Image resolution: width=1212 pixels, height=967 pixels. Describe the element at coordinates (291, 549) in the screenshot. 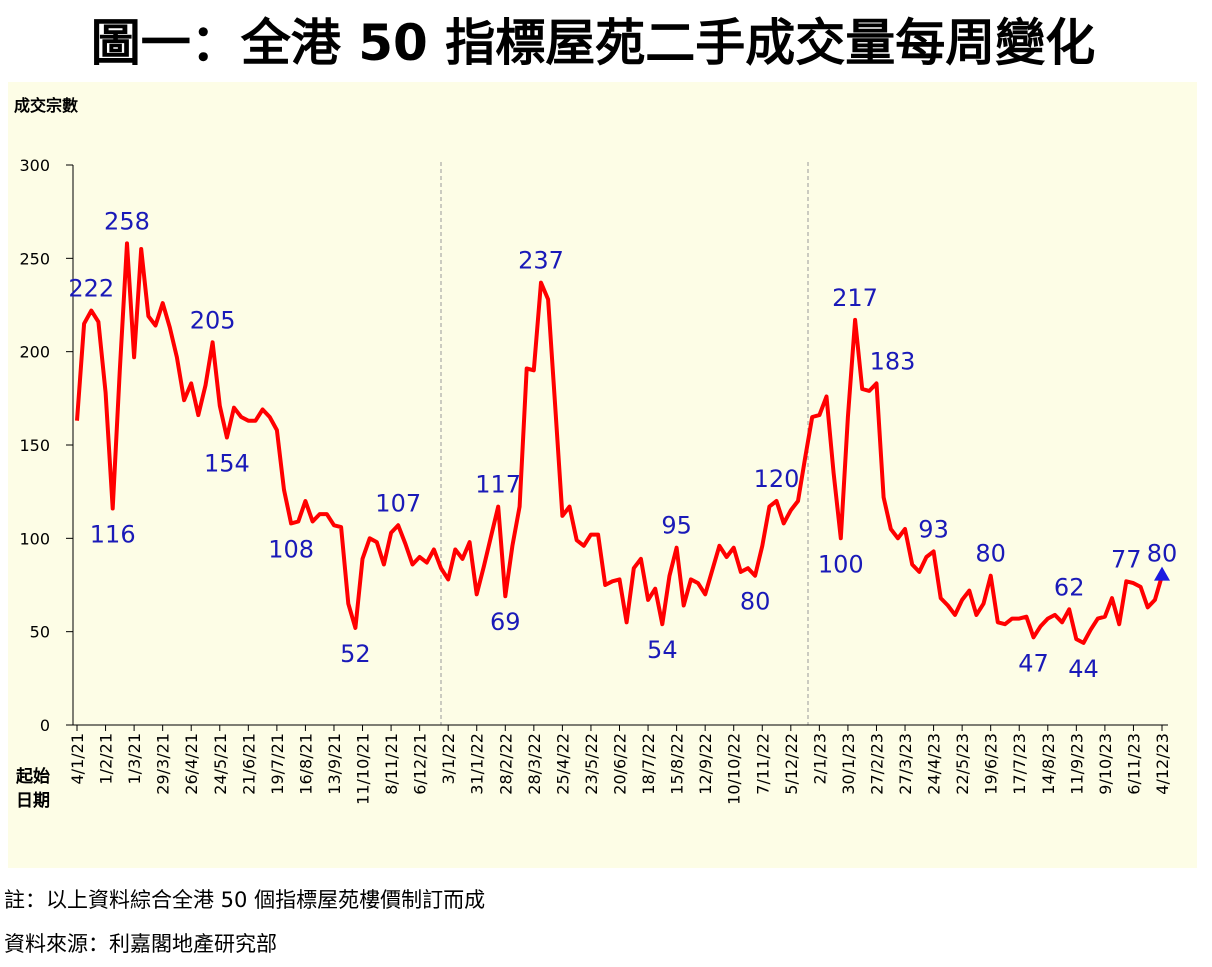

I see `value-label: 108` at that location.